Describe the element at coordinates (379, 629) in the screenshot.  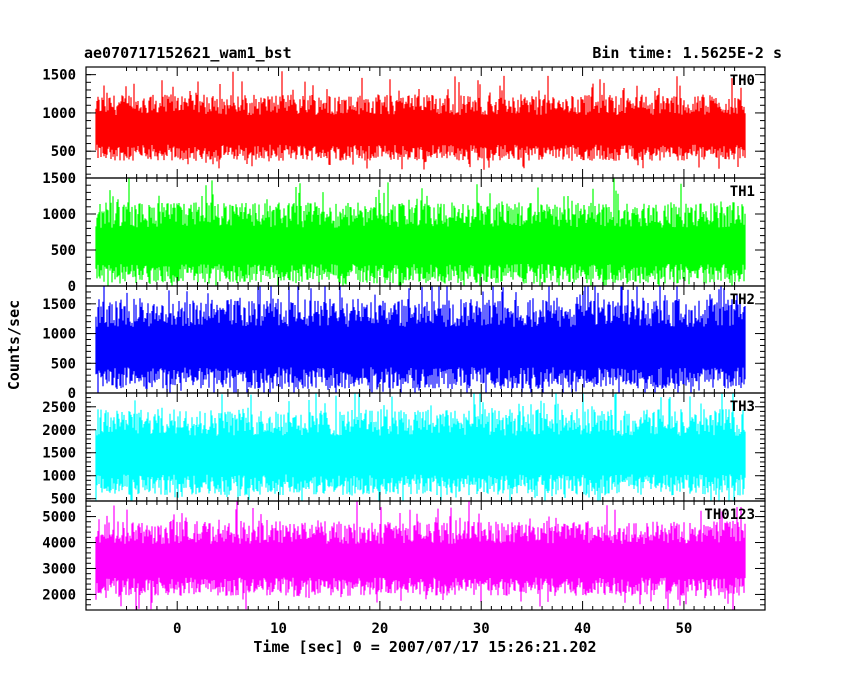
I see `x-tick-label: 20` at that location.